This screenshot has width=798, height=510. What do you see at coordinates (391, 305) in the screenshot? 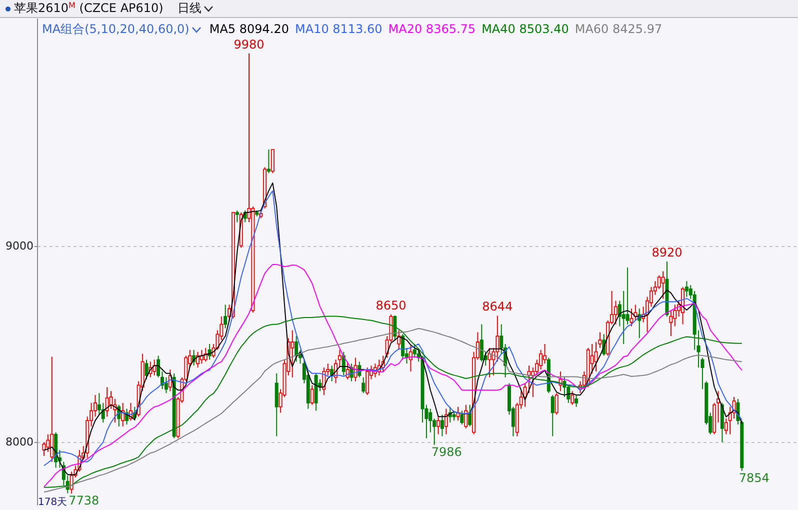
I see `annotation: 8650` at bounding box center [391, 305].